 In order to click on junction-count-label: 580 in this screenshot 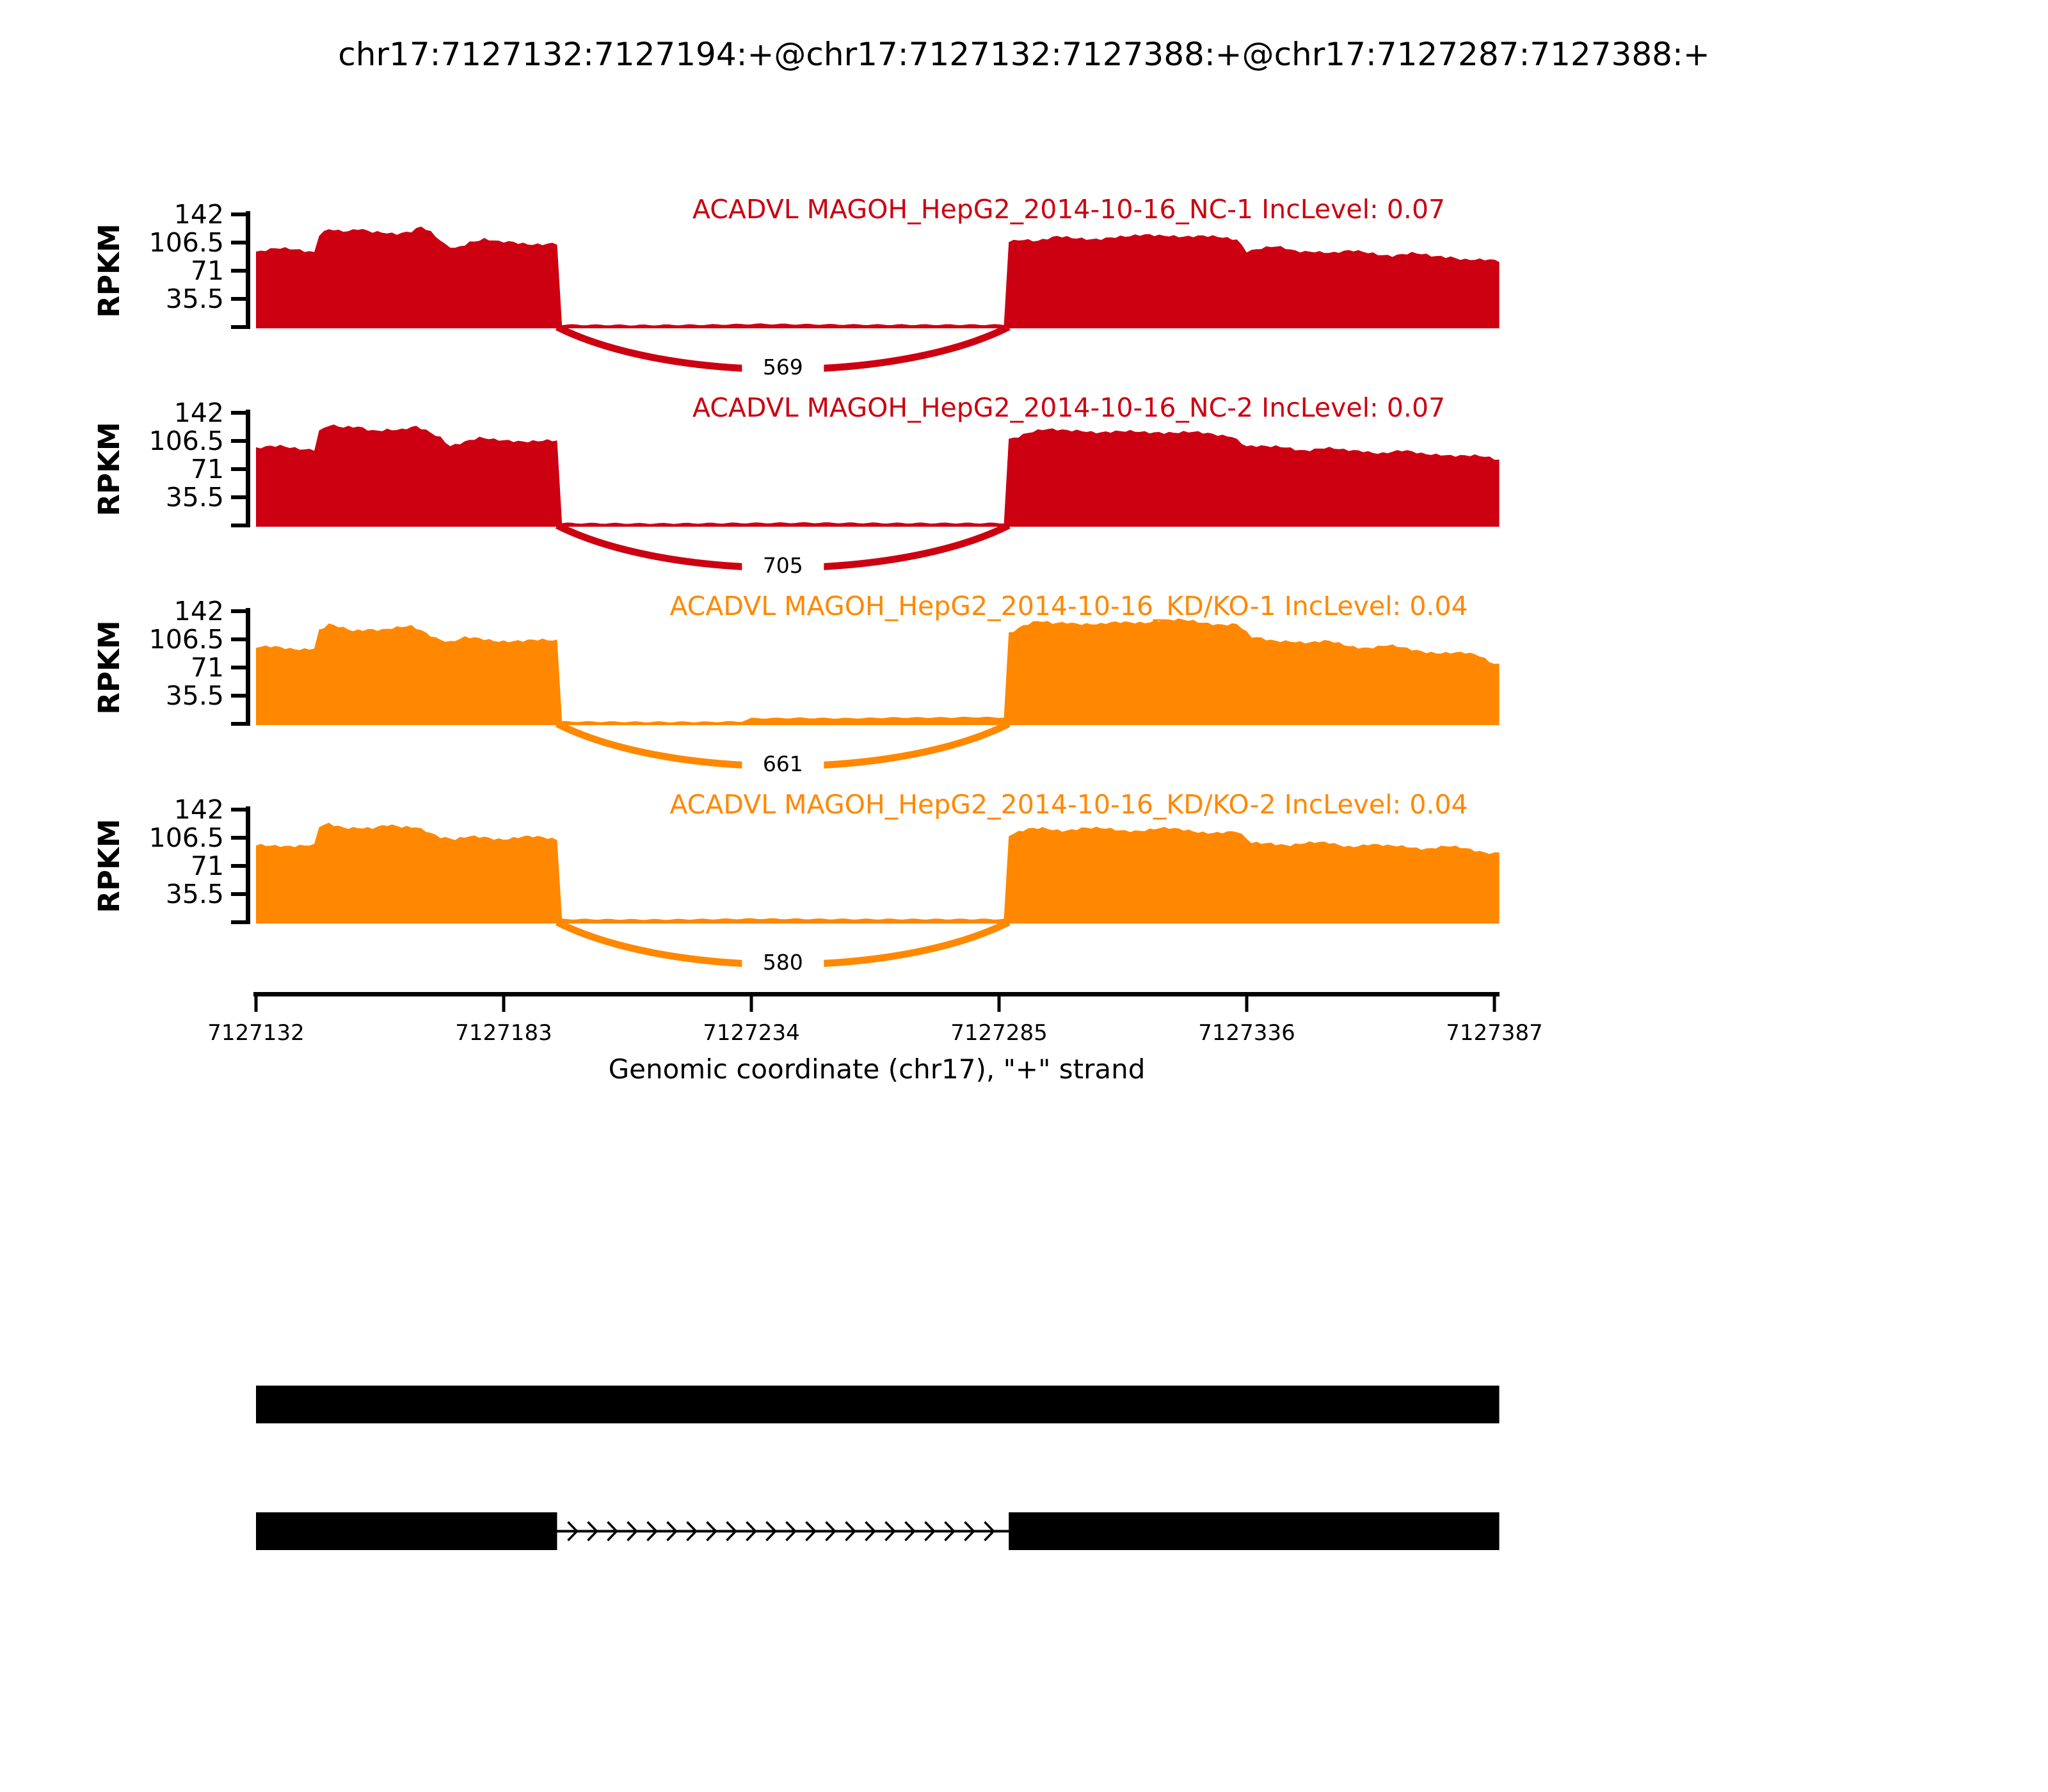, I will do `click(783, 962)`.